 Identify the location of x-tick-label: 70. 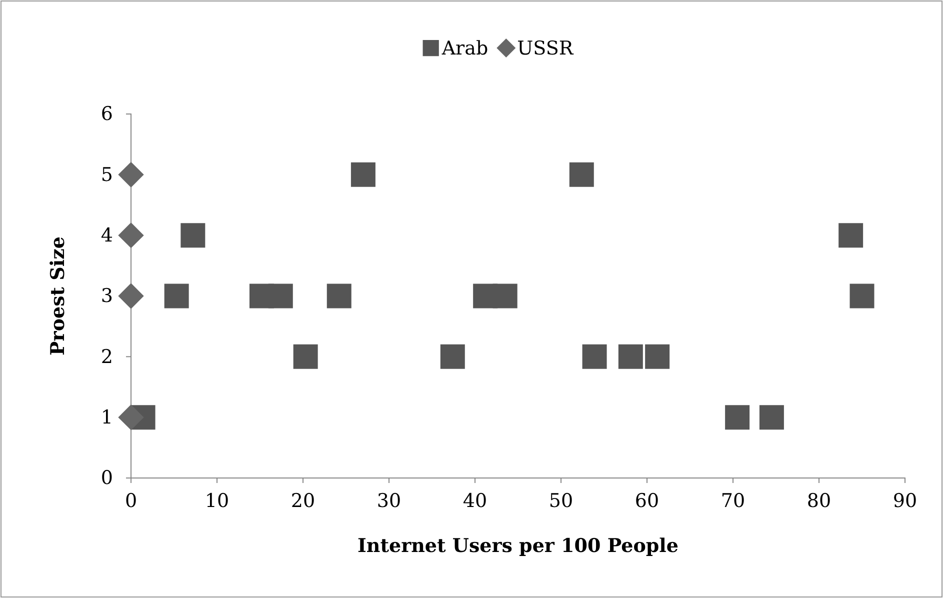
(733, 501).